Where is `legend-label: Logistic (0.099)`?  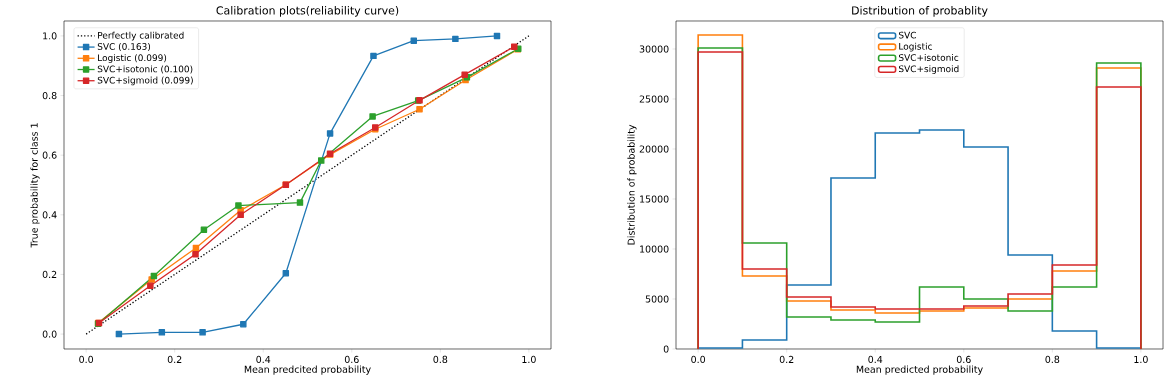
legend-label: Logistic (0.099) is located at coordinates (132, 58).